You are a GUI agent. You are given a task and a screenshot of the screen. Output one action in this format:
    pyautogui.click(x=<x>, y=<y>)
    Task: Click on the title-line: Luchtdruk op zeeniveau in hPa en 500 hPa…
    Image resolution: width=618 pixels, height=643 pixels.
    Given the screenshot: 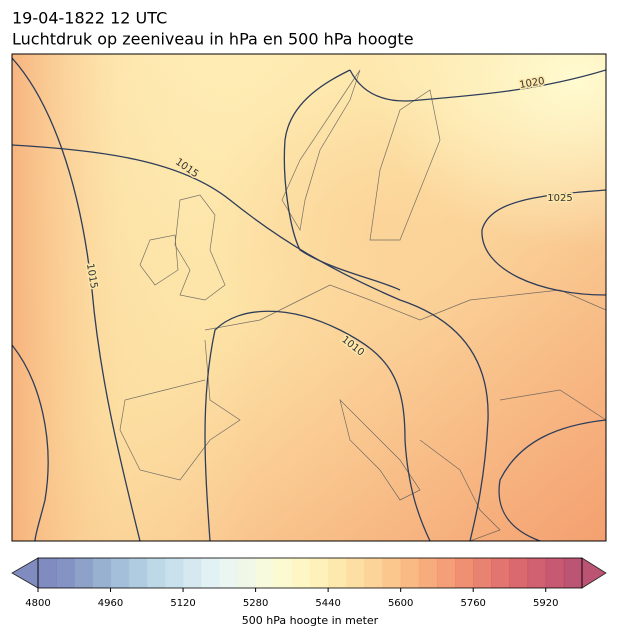 What is the action you would take?
    pyautogui.click(x=213, y=39)
    